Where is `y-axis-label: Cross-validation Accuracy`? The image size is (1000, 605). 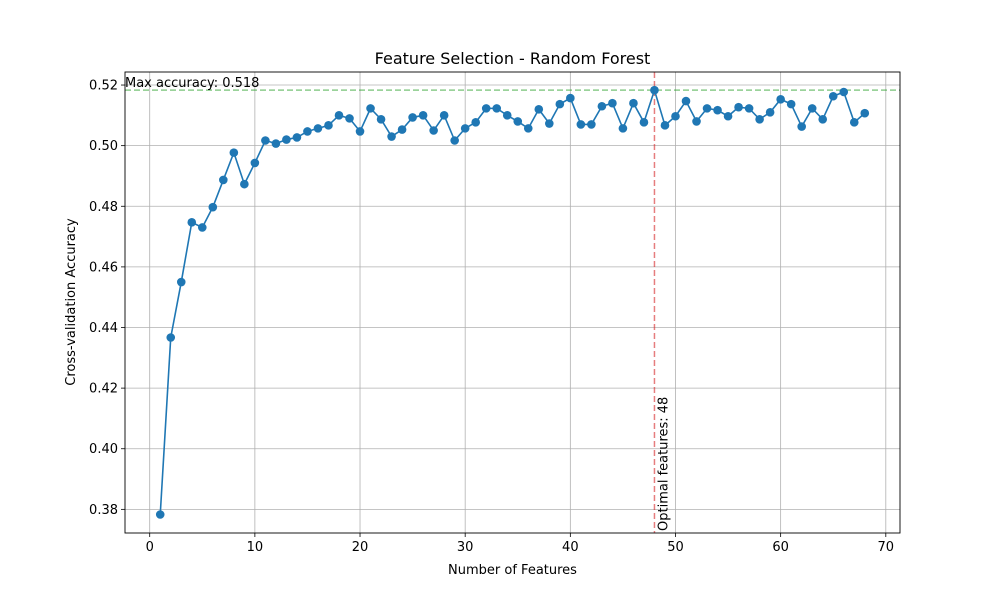 y-axis-label: Cross-validation Accuracy is located at coordinates (71, 302).